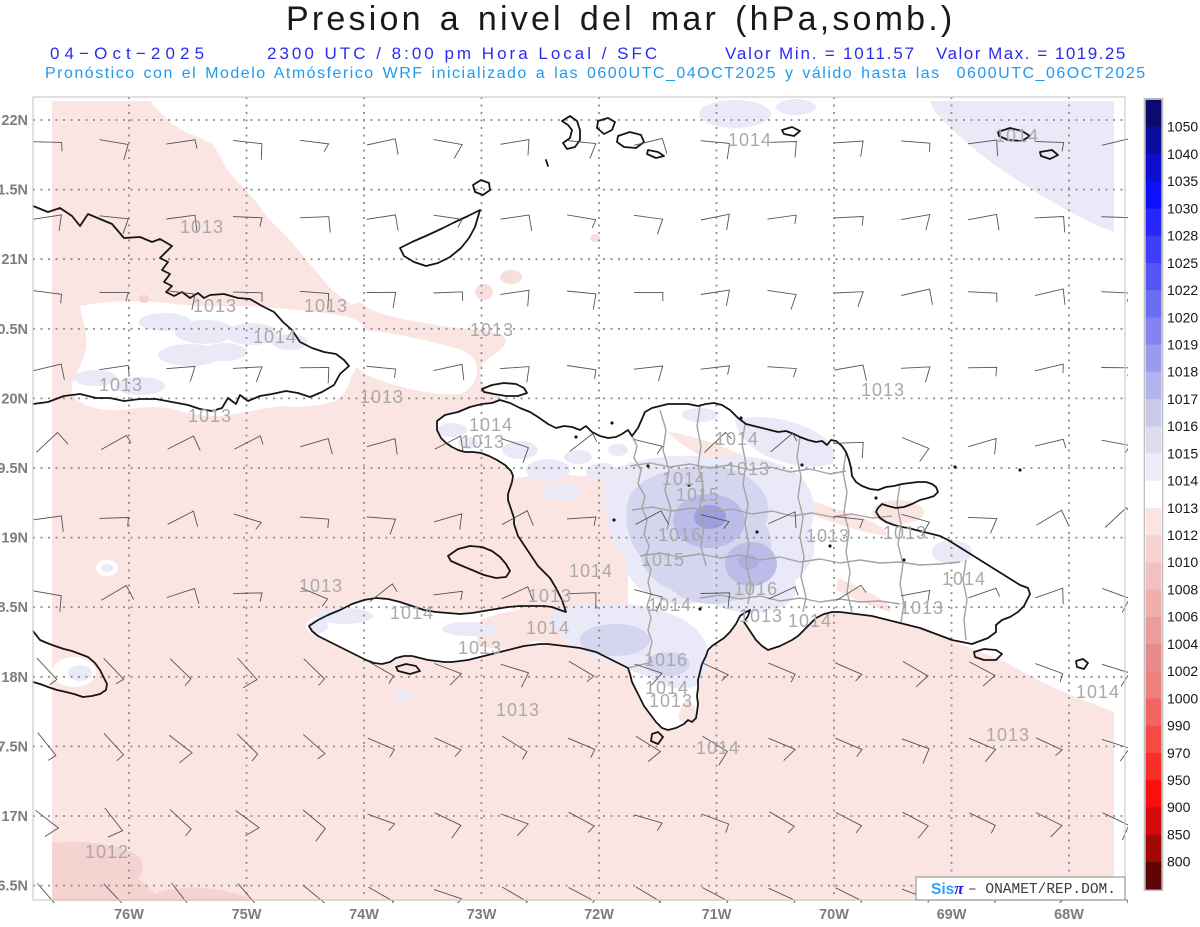  Describe the element at coordinates (1182, 154) in the screenshot. I see `svg-text: 1040` at that location.